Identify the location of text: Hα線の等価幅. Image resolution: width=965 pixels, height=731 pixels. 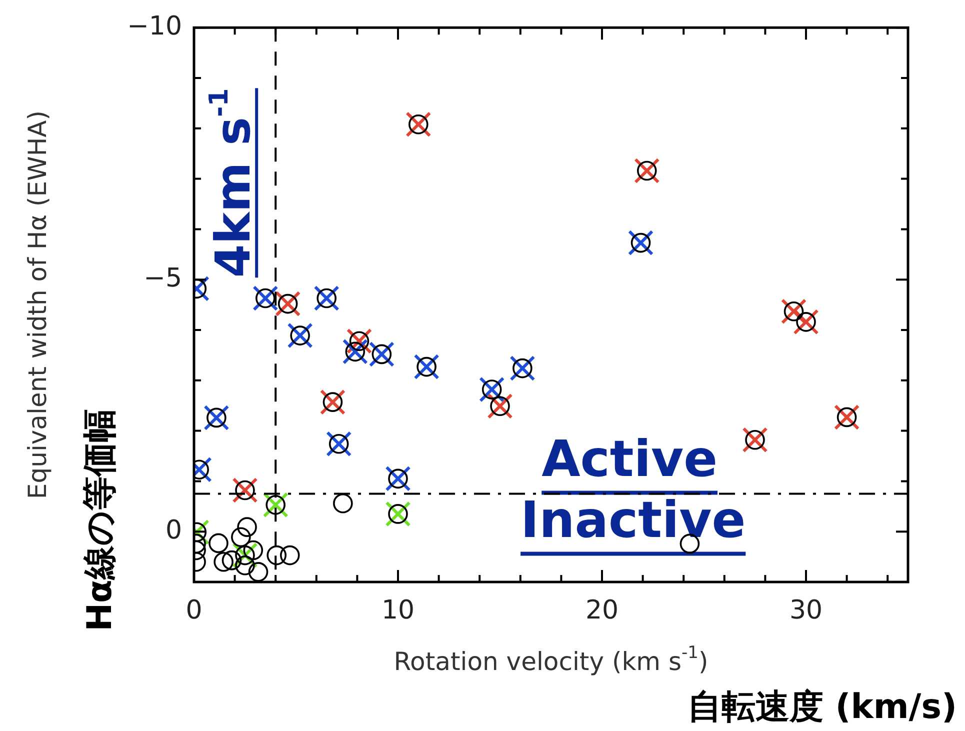
(100, 520).